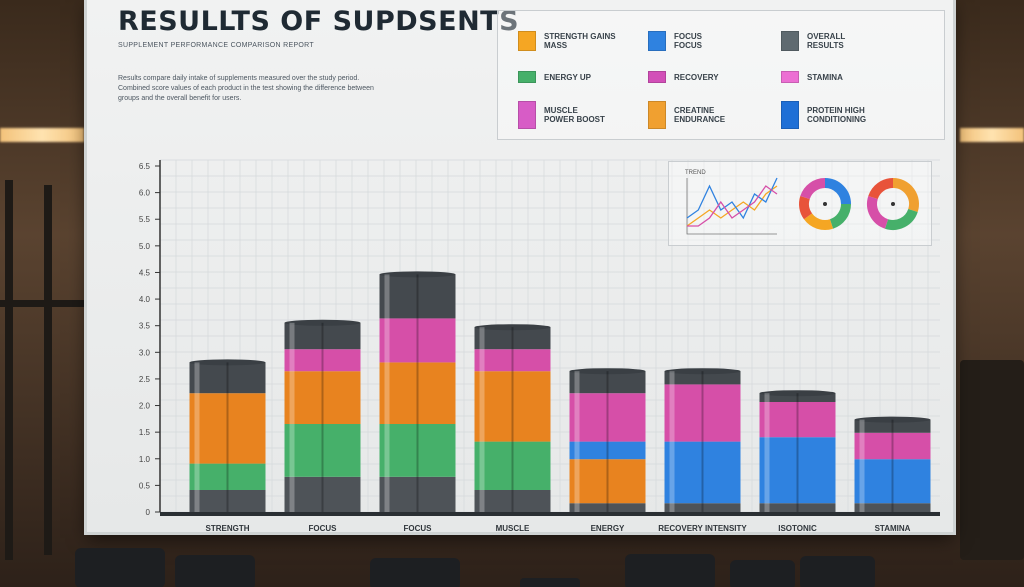 This screenshot has height=587, width=1024. Describe the element at coordinates (812, 77) in the screenshot. I see `legend-item: STAMINA` at that location.